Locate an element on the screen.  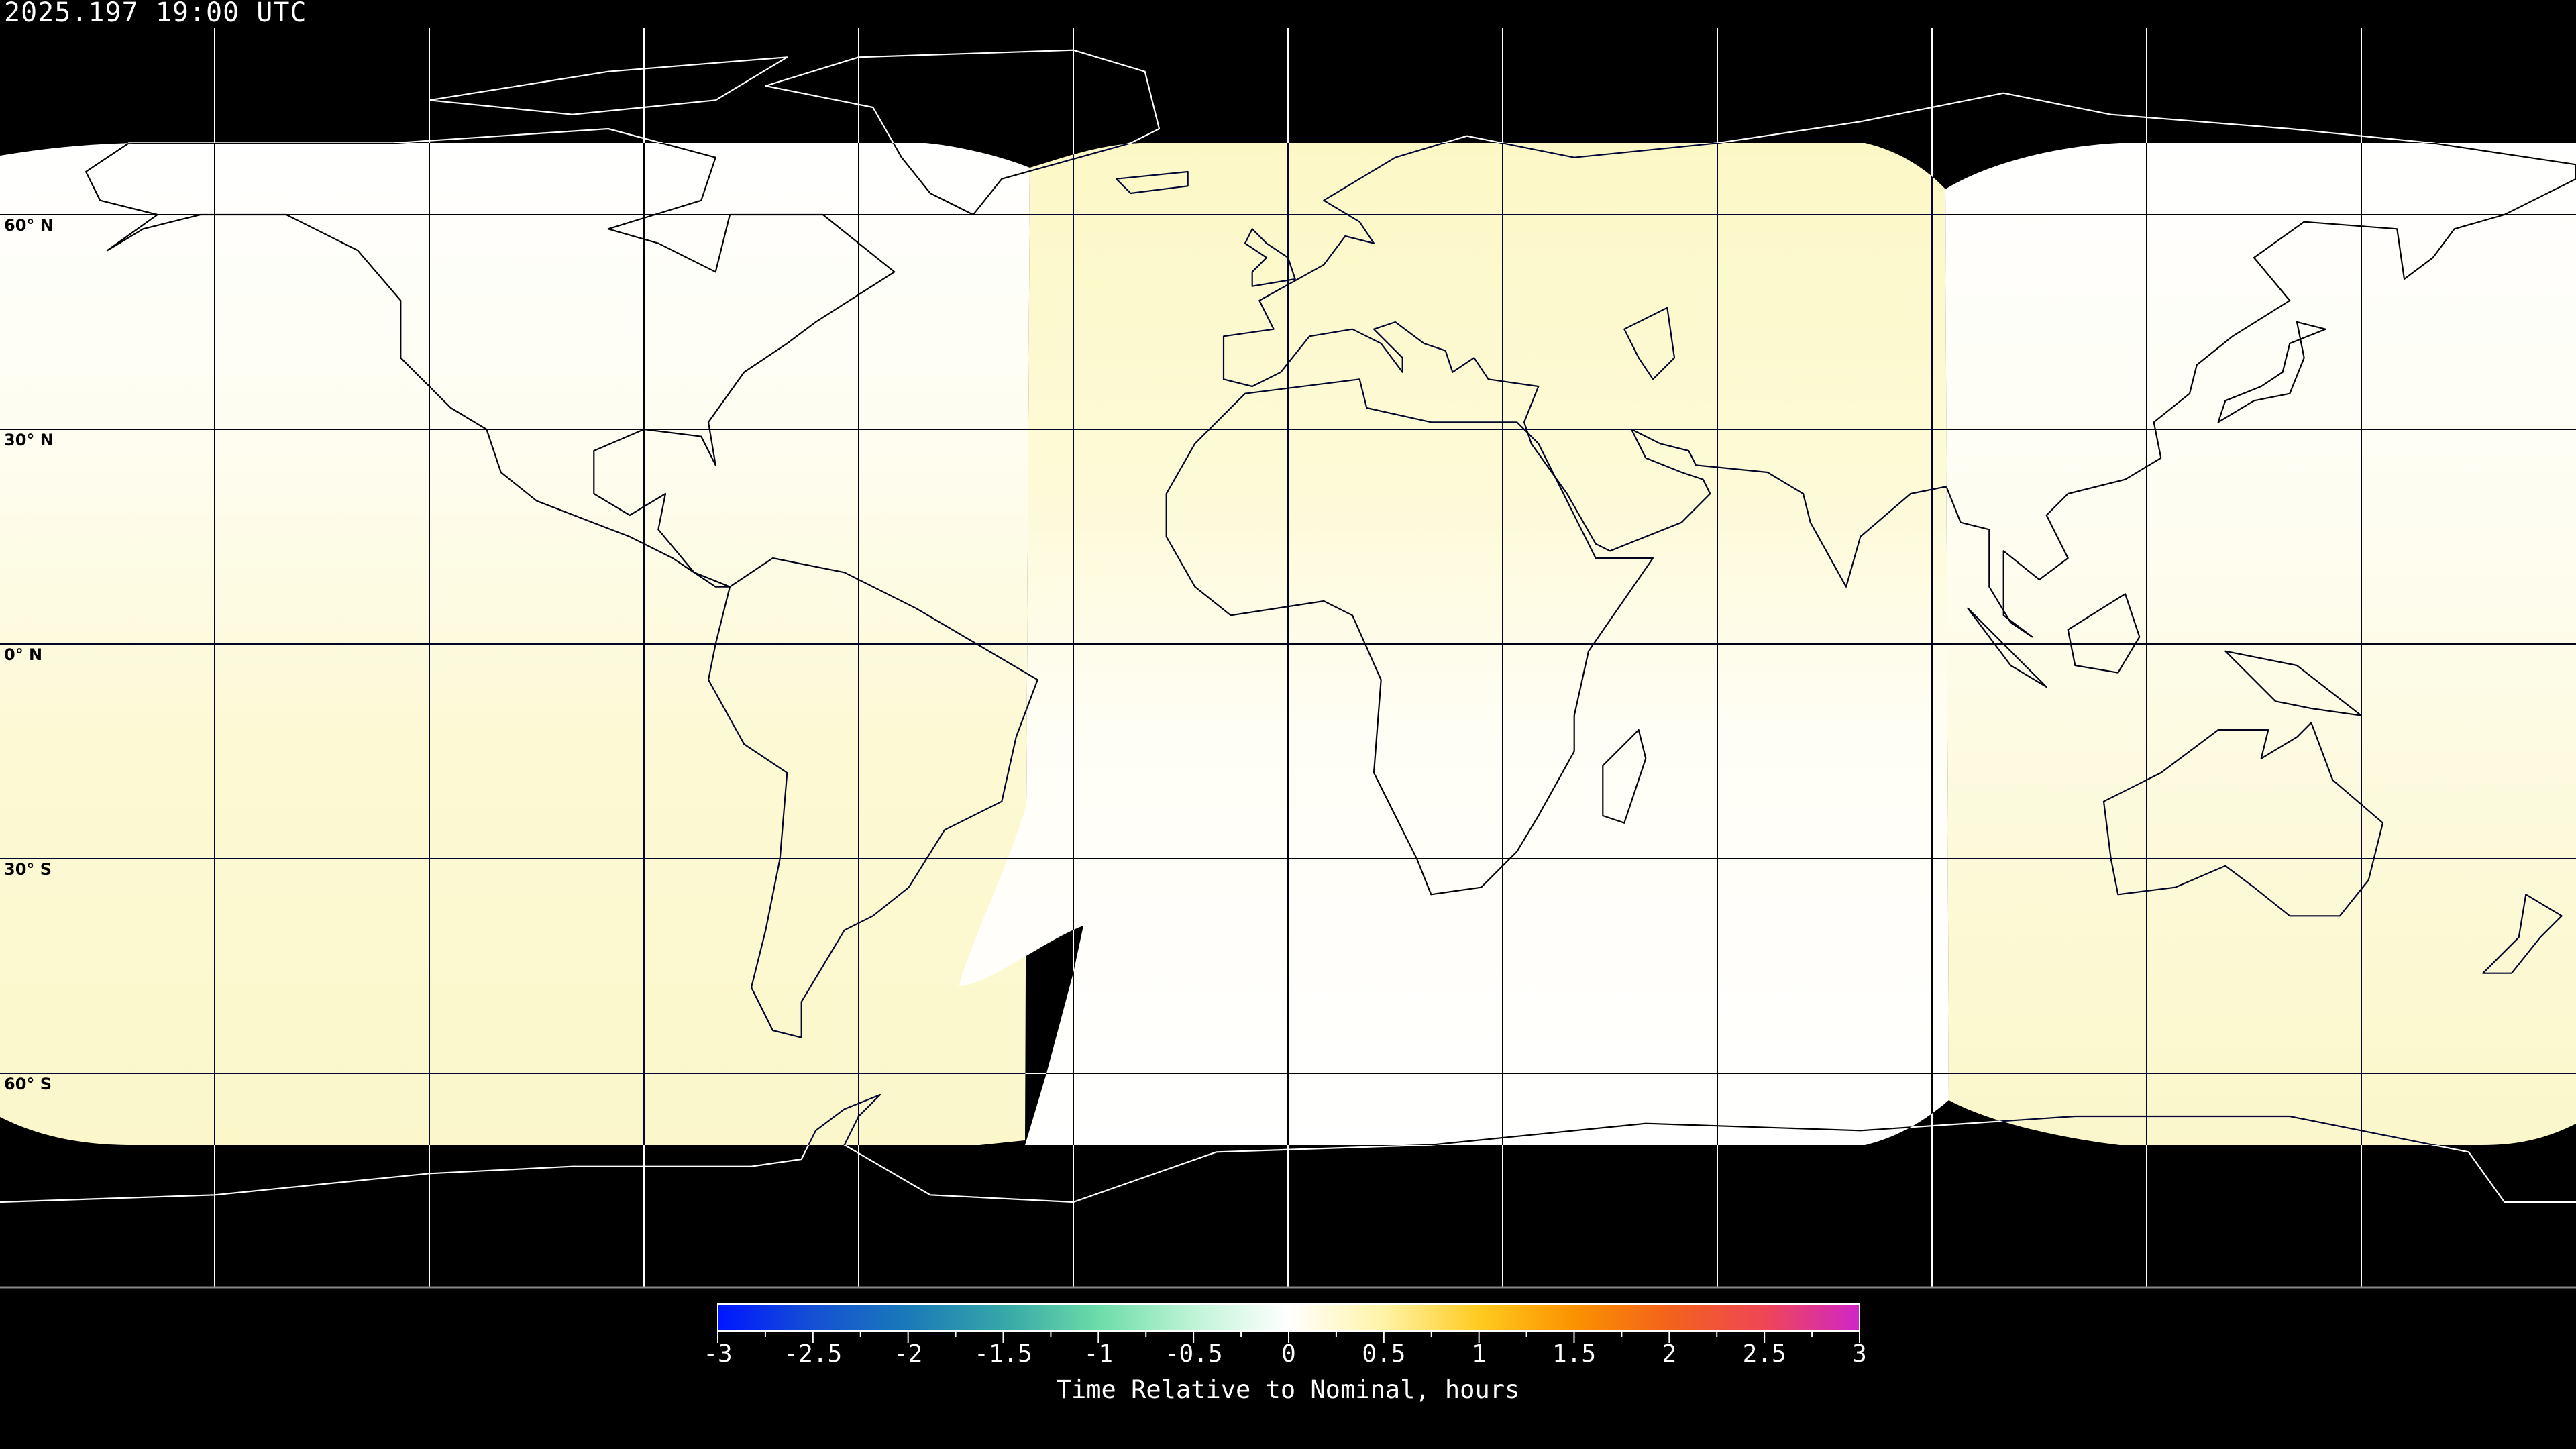
colorbar-tick-label: 2 is located at coordinates (1669, 1354).